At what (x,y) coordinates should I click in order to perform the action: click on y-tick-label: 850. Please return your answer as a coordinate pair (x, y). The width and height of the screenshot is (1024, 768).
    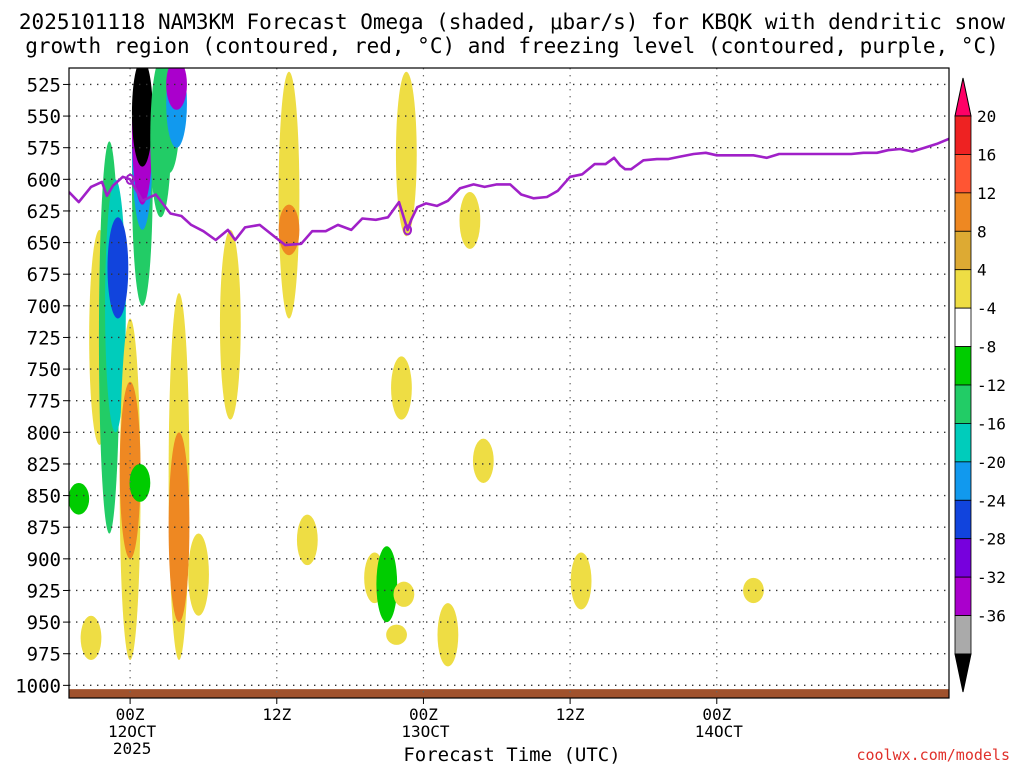
    Looking at the image, I should click on (44, 497).